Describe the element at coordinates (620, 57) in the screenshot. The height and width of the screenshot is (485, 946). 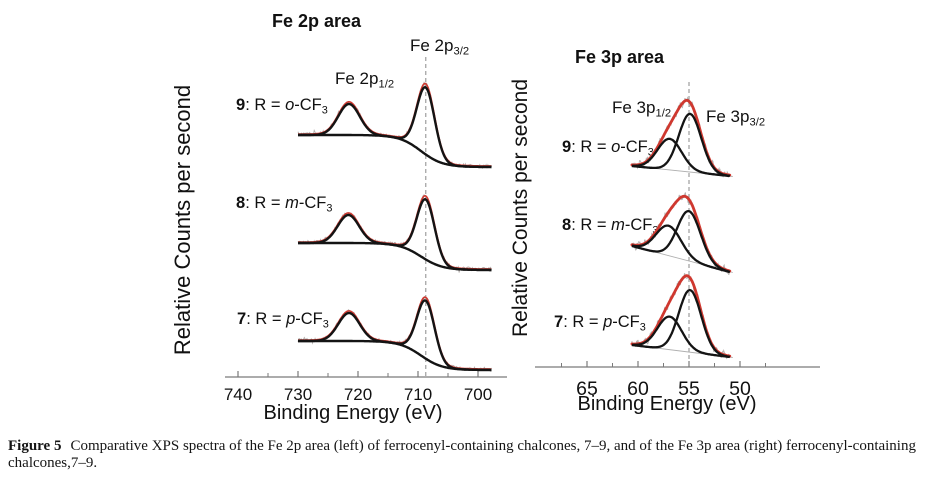
I see `panel-title: Fe 3p area` at that location.